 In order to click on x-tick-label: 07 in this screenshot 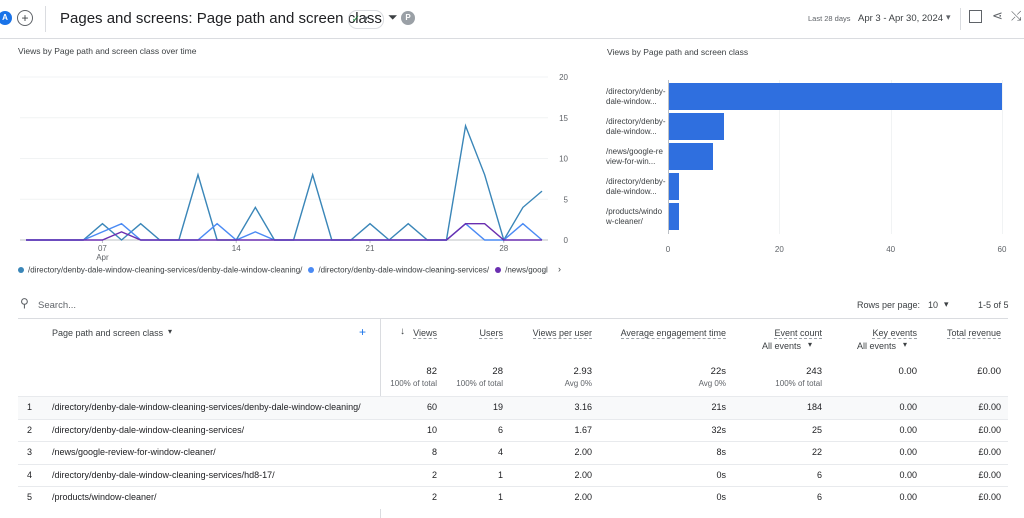, I will do `click(102, 248)`.